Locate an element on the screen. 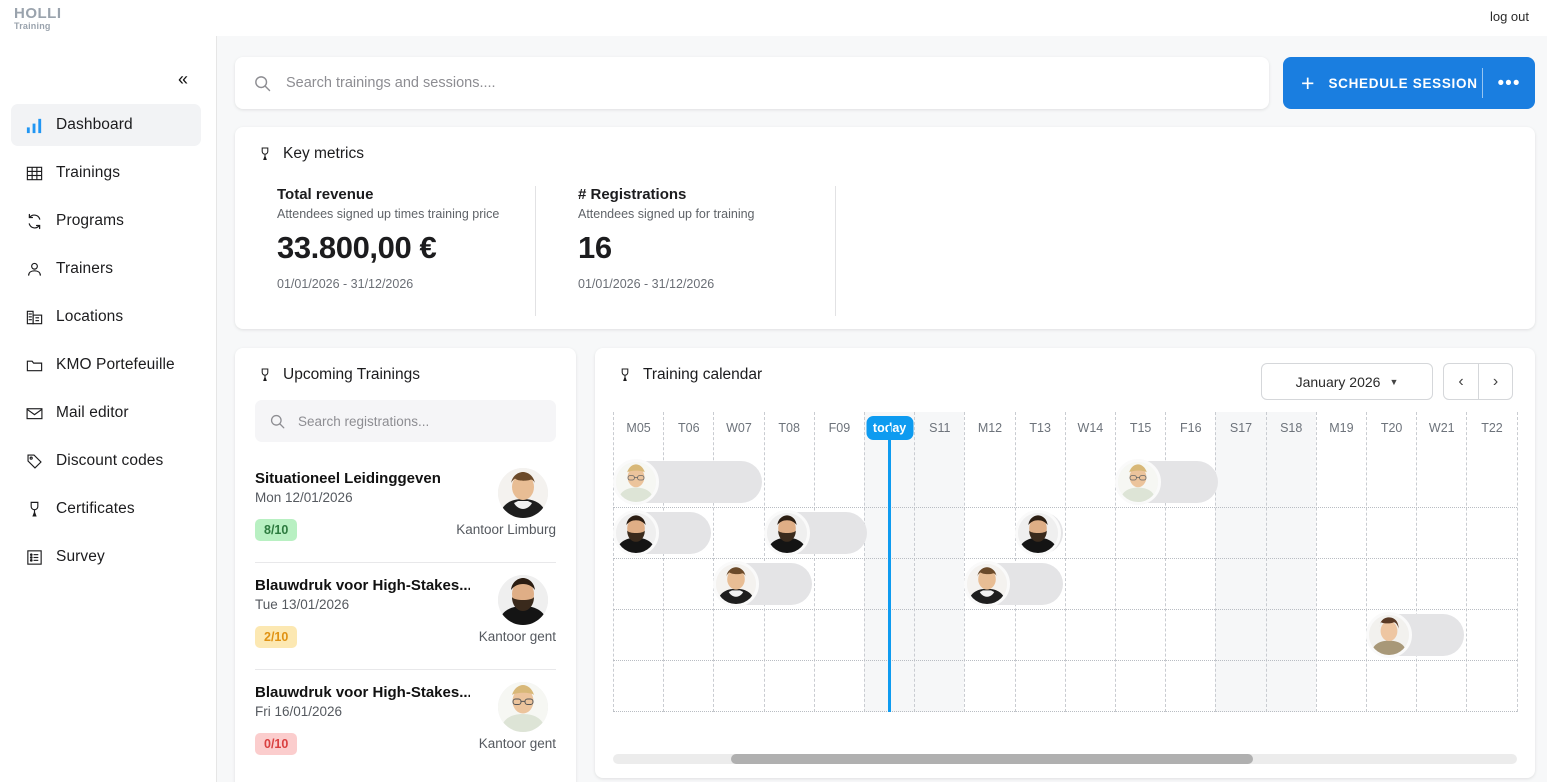  plus-icon: + is located at coordinates (1308, 82).